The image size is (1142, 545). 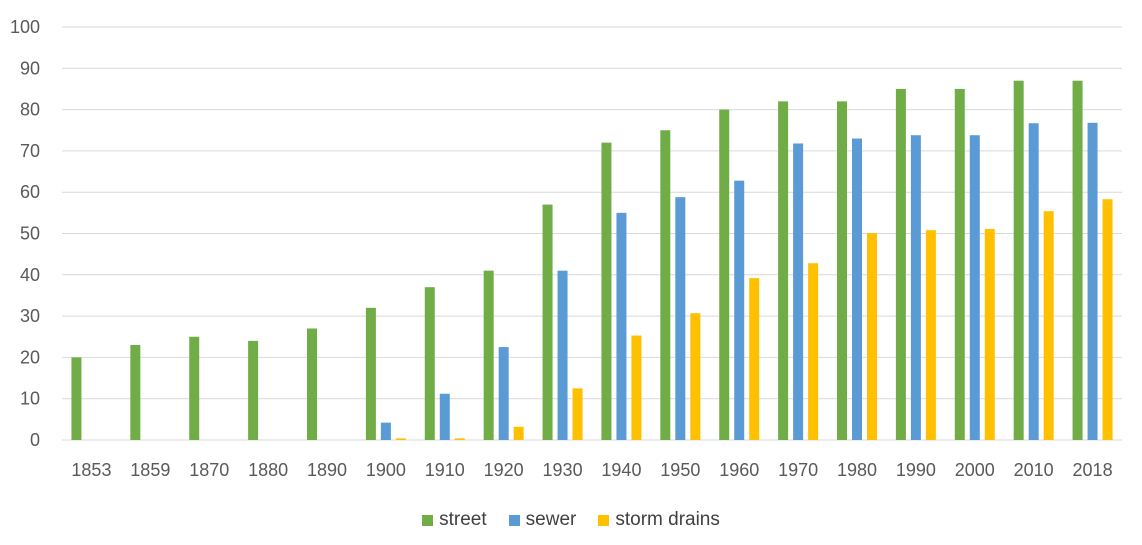 I want to click on x-tick-label: 1853, so click(x=91, y=470).